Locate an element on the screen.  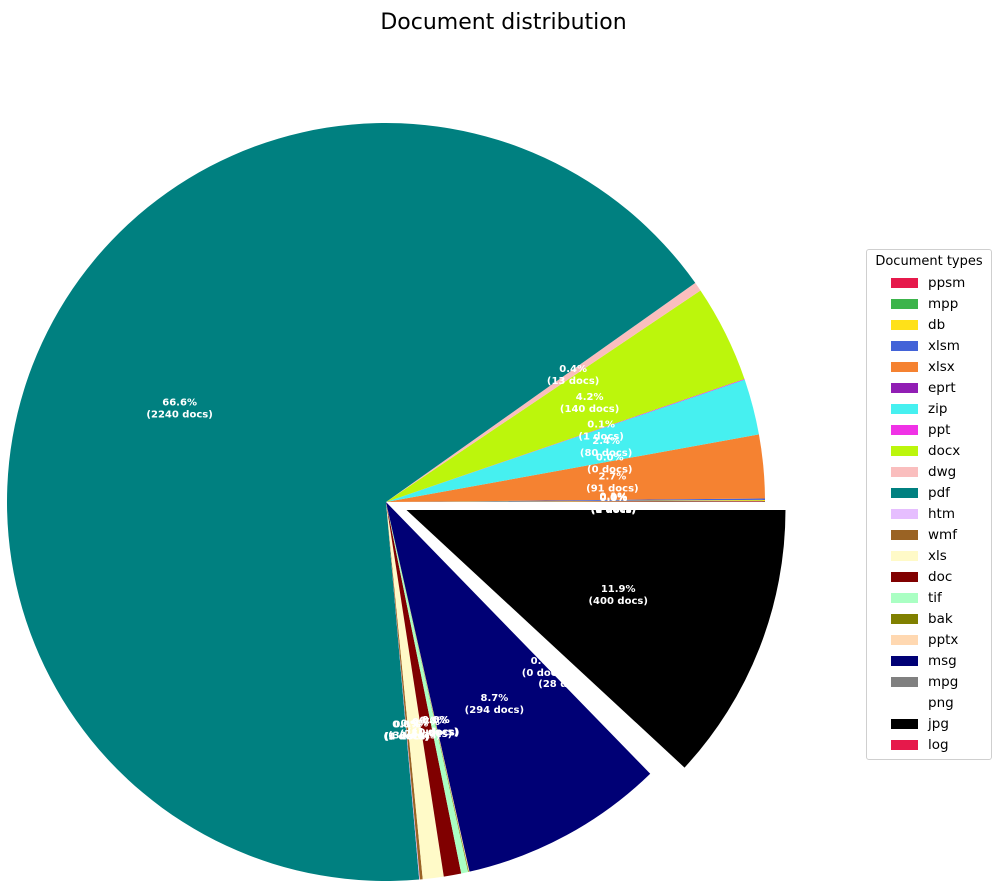
legend-item-xlsx: xlsx is located at coordinates (929, 366).